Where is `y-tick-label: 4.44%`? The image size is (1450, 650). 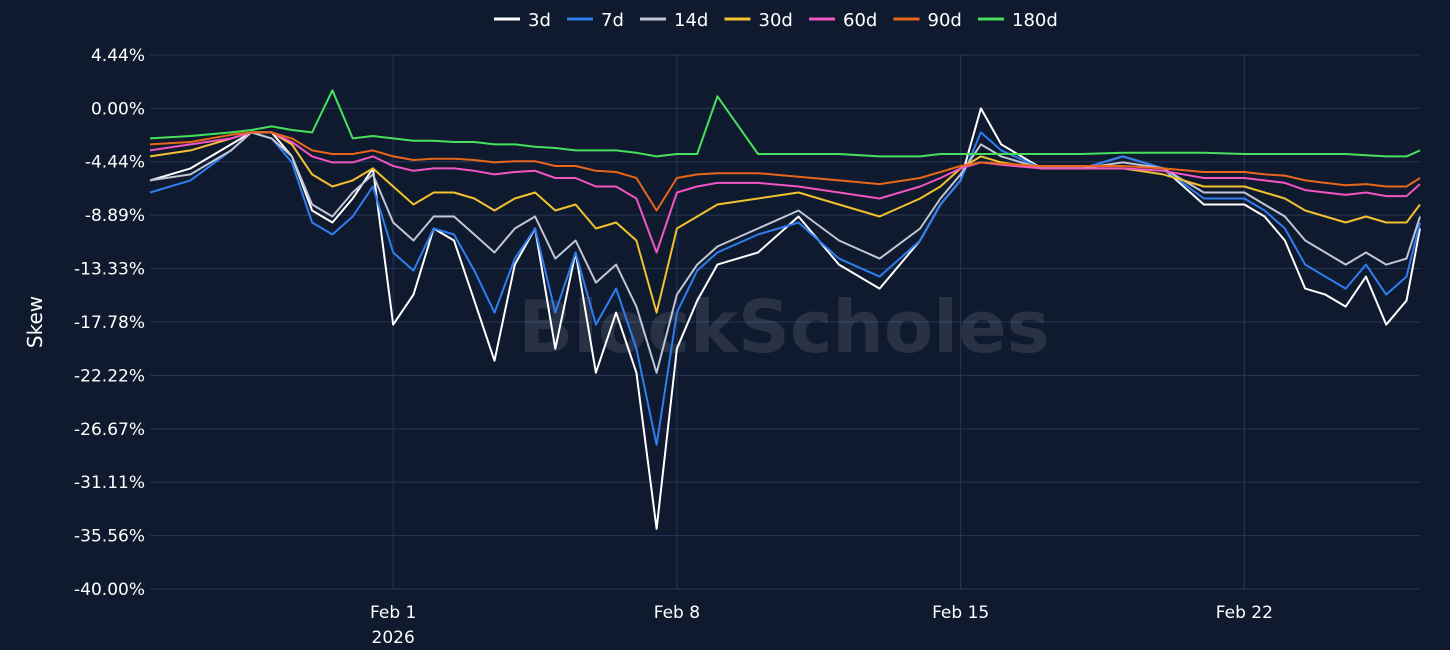 y-tick-label: 4.44% is located at coordinates (118, 56).